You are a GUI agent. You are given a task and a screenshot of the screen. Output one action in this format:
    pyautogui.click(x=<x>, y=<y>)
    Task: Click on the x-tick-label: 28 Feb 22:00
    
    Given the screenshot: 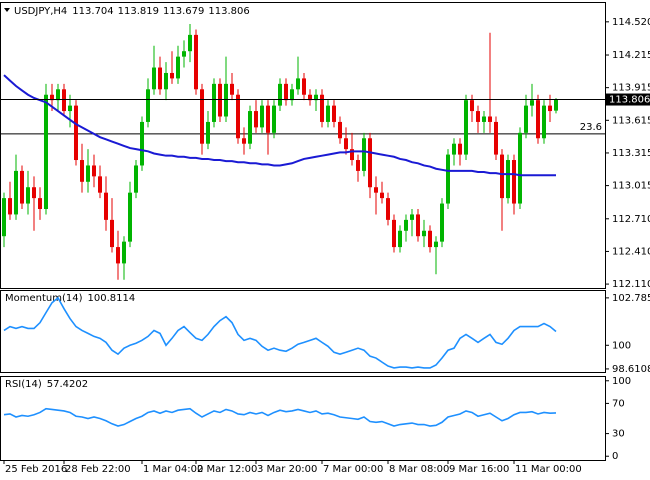 What is the action you would take?
    pyautogui.click(x=98, y=469)
    